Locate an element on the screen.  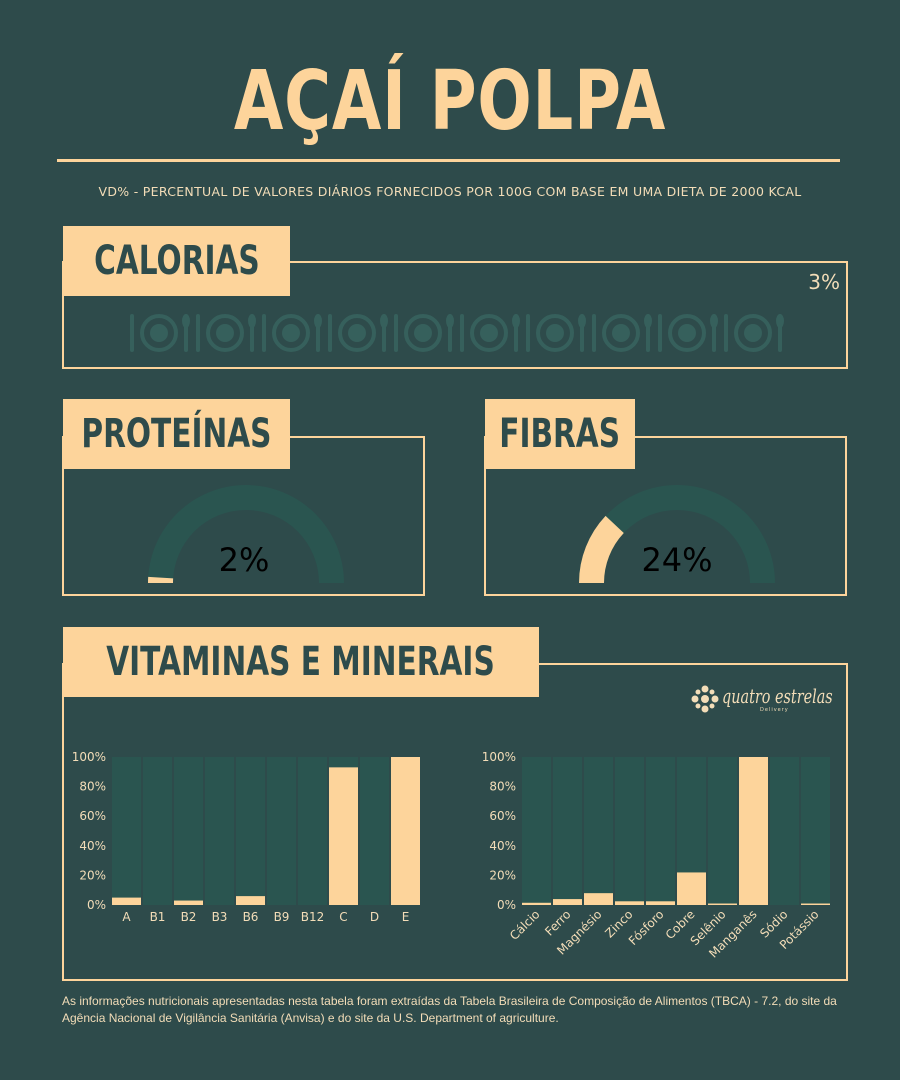
mineral-ytick: 20% is located at coordinates (502, 875).